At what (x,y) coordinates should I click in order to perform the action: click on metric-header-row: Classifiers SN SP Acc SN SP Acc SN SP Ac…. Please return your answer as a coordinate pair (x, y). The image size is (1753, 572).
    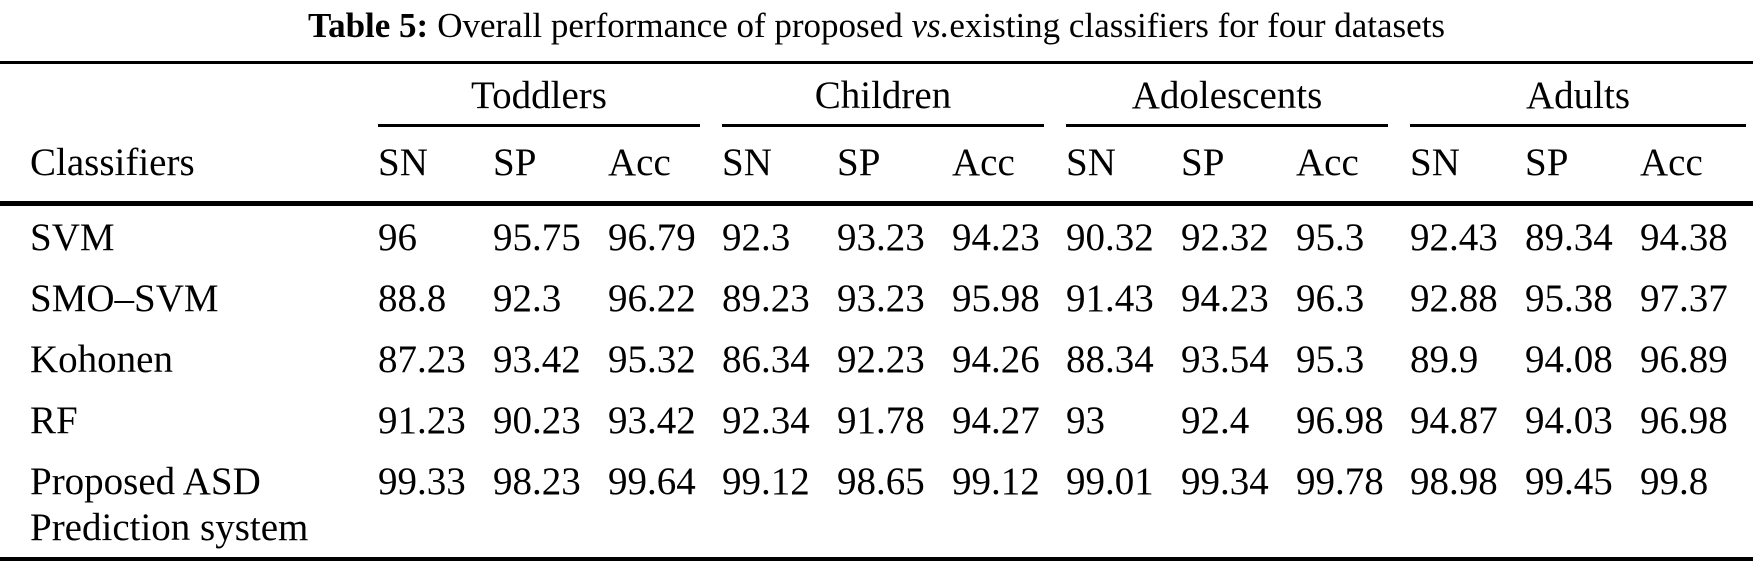
    Looking at the image, I should click on (876, 166).